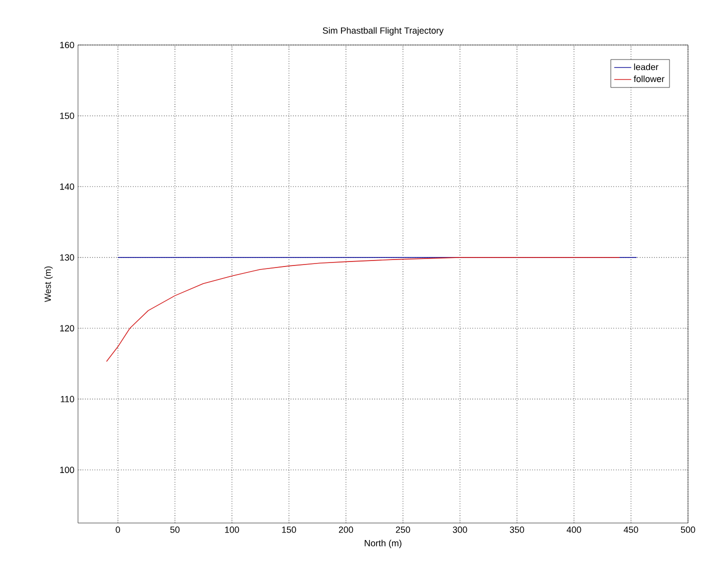 The width and height of the screenshot is (703, 575). Describe the element at coordinates (460, 529) in the screenshot. I see `x-tick-label: 300` at that location.